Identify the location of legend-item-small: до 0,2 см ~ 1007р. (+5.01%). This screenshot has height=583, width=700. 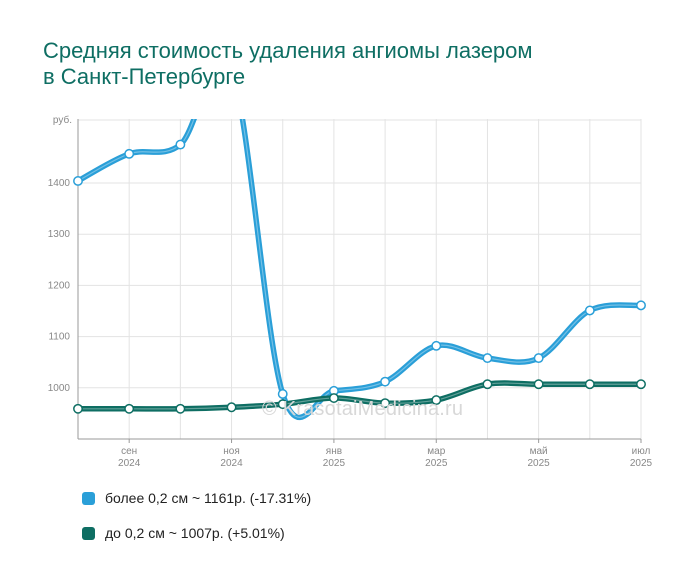
(196, 533).